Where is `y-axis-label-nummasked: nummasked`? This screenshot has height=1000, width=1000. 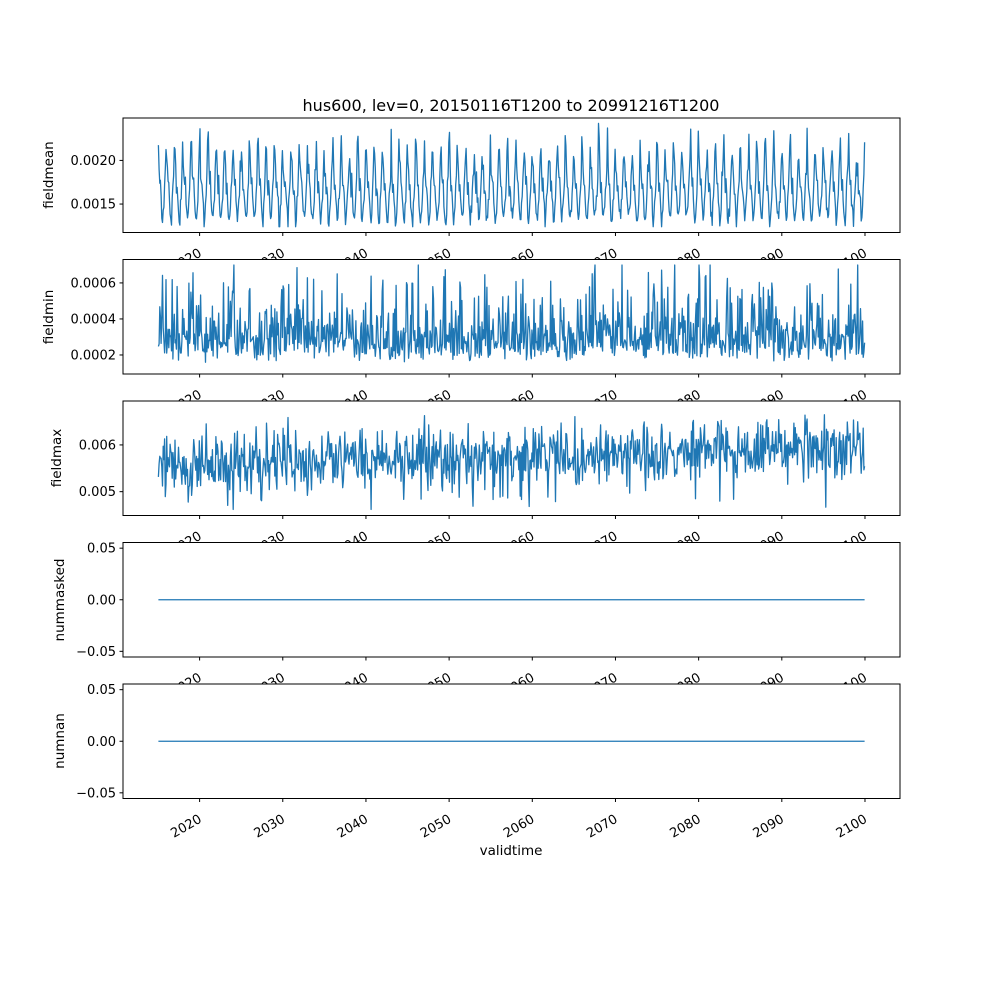
y-axis-label-nummasked: nummasked is located at coordinates (60, 600).